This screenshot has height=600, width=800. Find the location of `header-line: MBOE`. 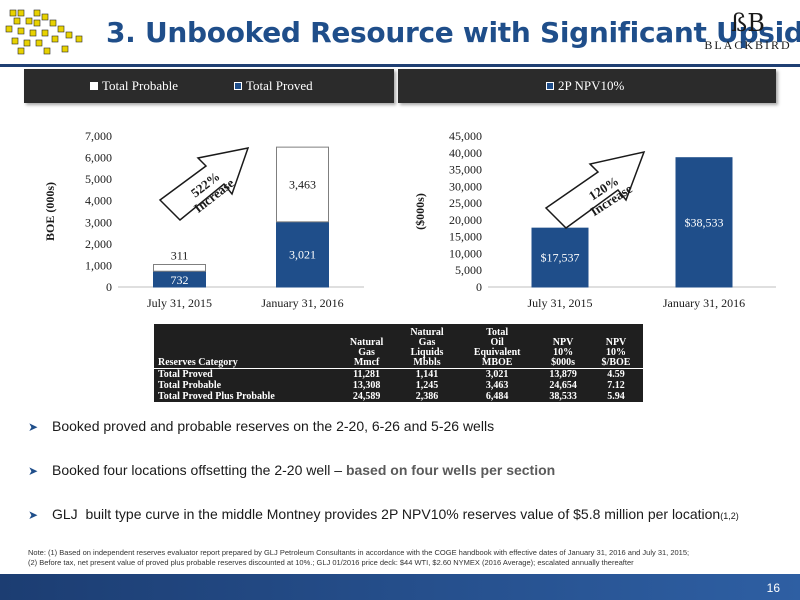

header-line: MBOE is located at coordinates (497, 362).